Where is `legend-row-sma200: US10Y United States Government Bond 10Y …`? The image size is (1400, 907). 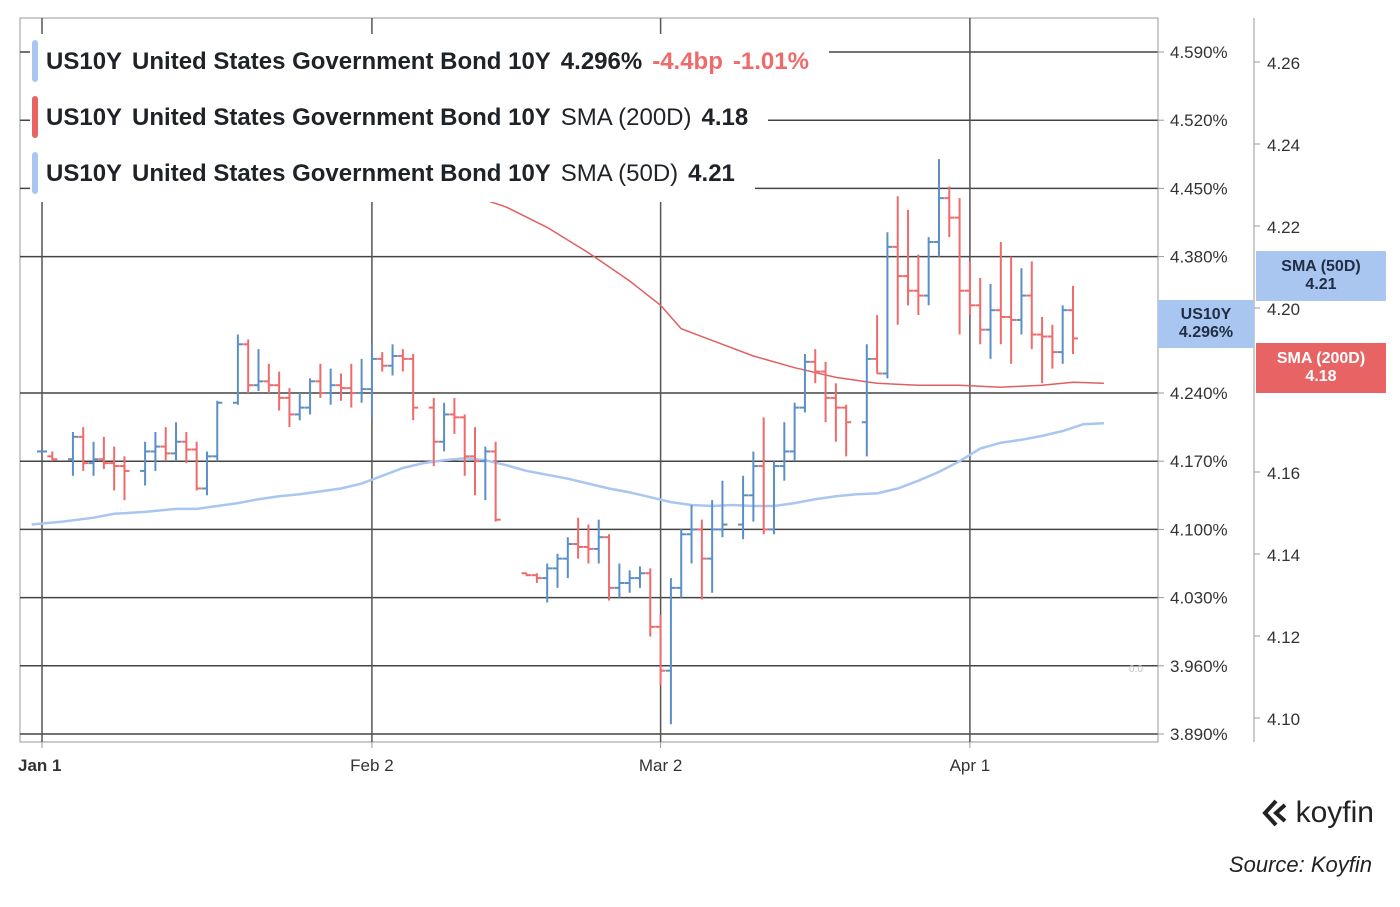 legend-row-sma200: US10Y United States Government Bond 10Y … is located at coordinates (399, 118).